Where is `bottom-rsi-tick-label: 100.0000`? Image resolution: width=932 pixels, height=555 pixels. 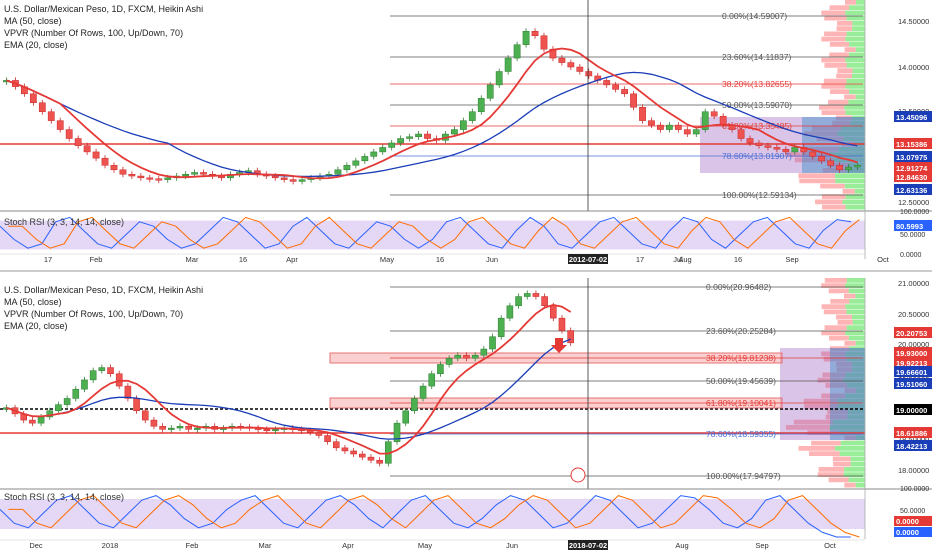
bottom-rsi-tick-label: 100.0000 is located at coordinates (914, 489).